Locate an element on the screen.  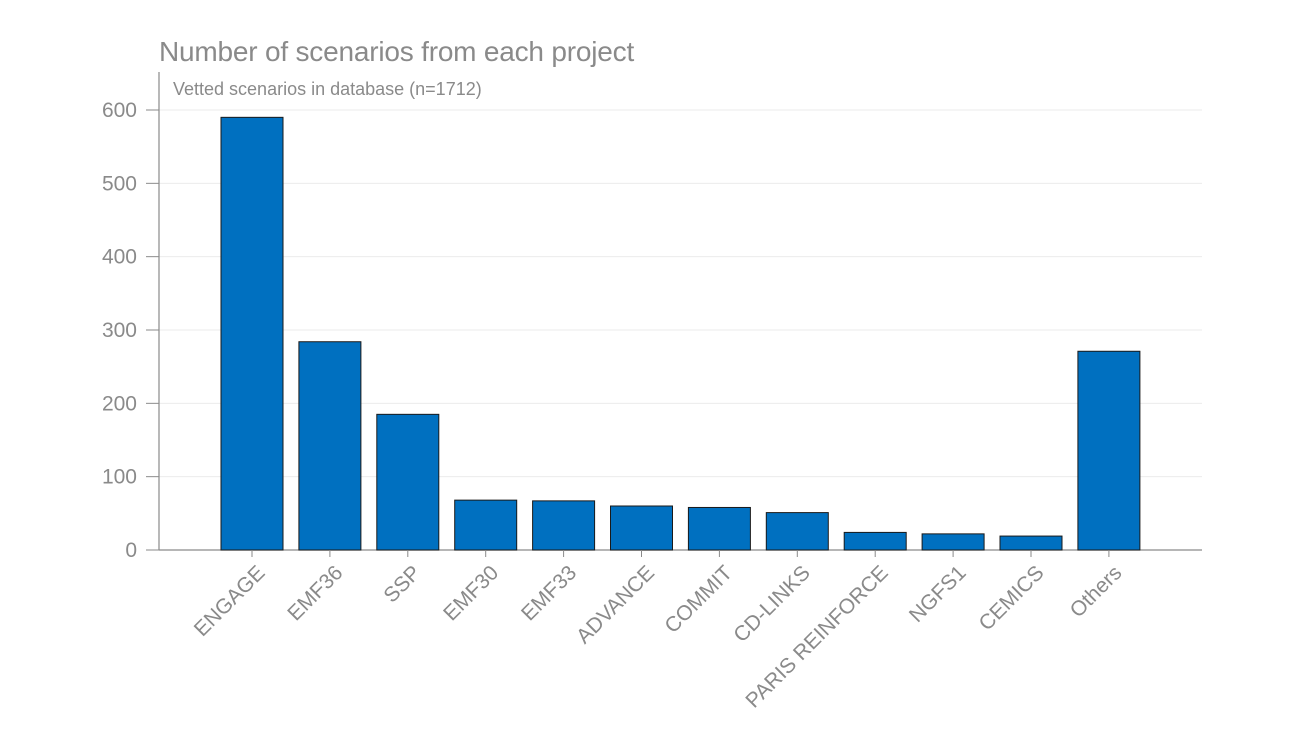
y-tick-label: 200 is located at coordinates (119, 403).